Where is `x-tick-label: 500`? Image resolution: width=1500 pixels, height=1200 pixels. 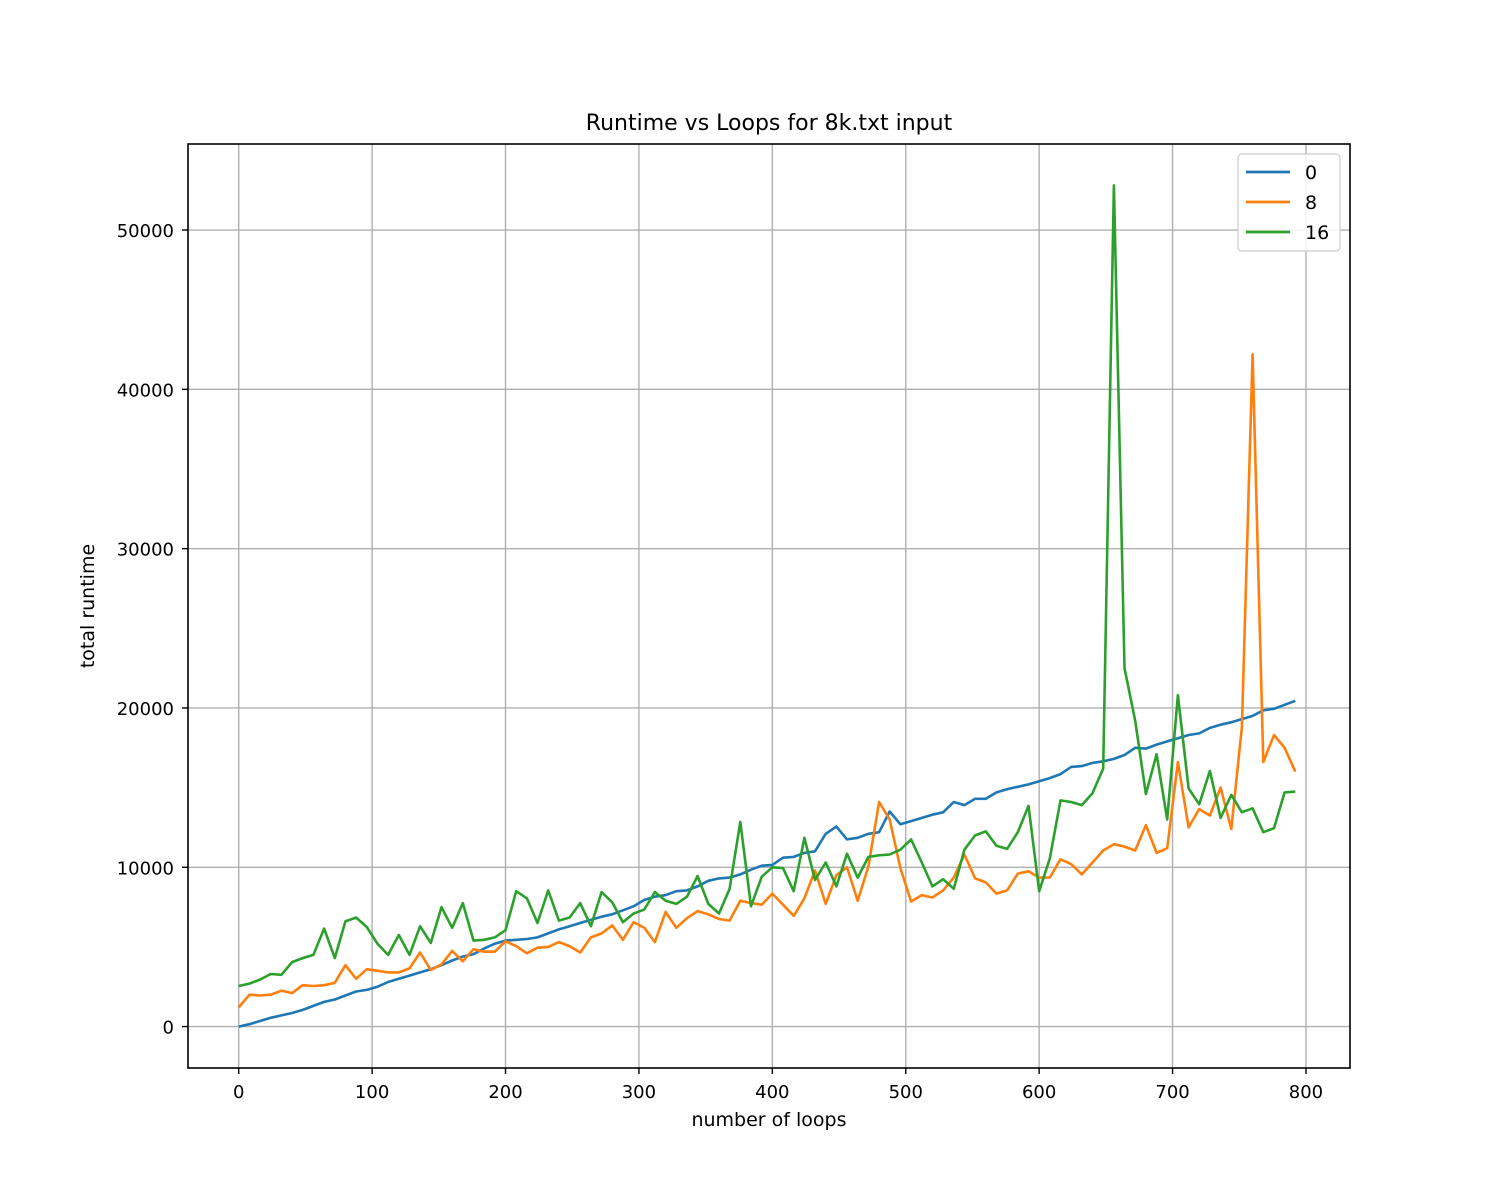 x-tick-label: 500 is located at coordinates (906, 1092).